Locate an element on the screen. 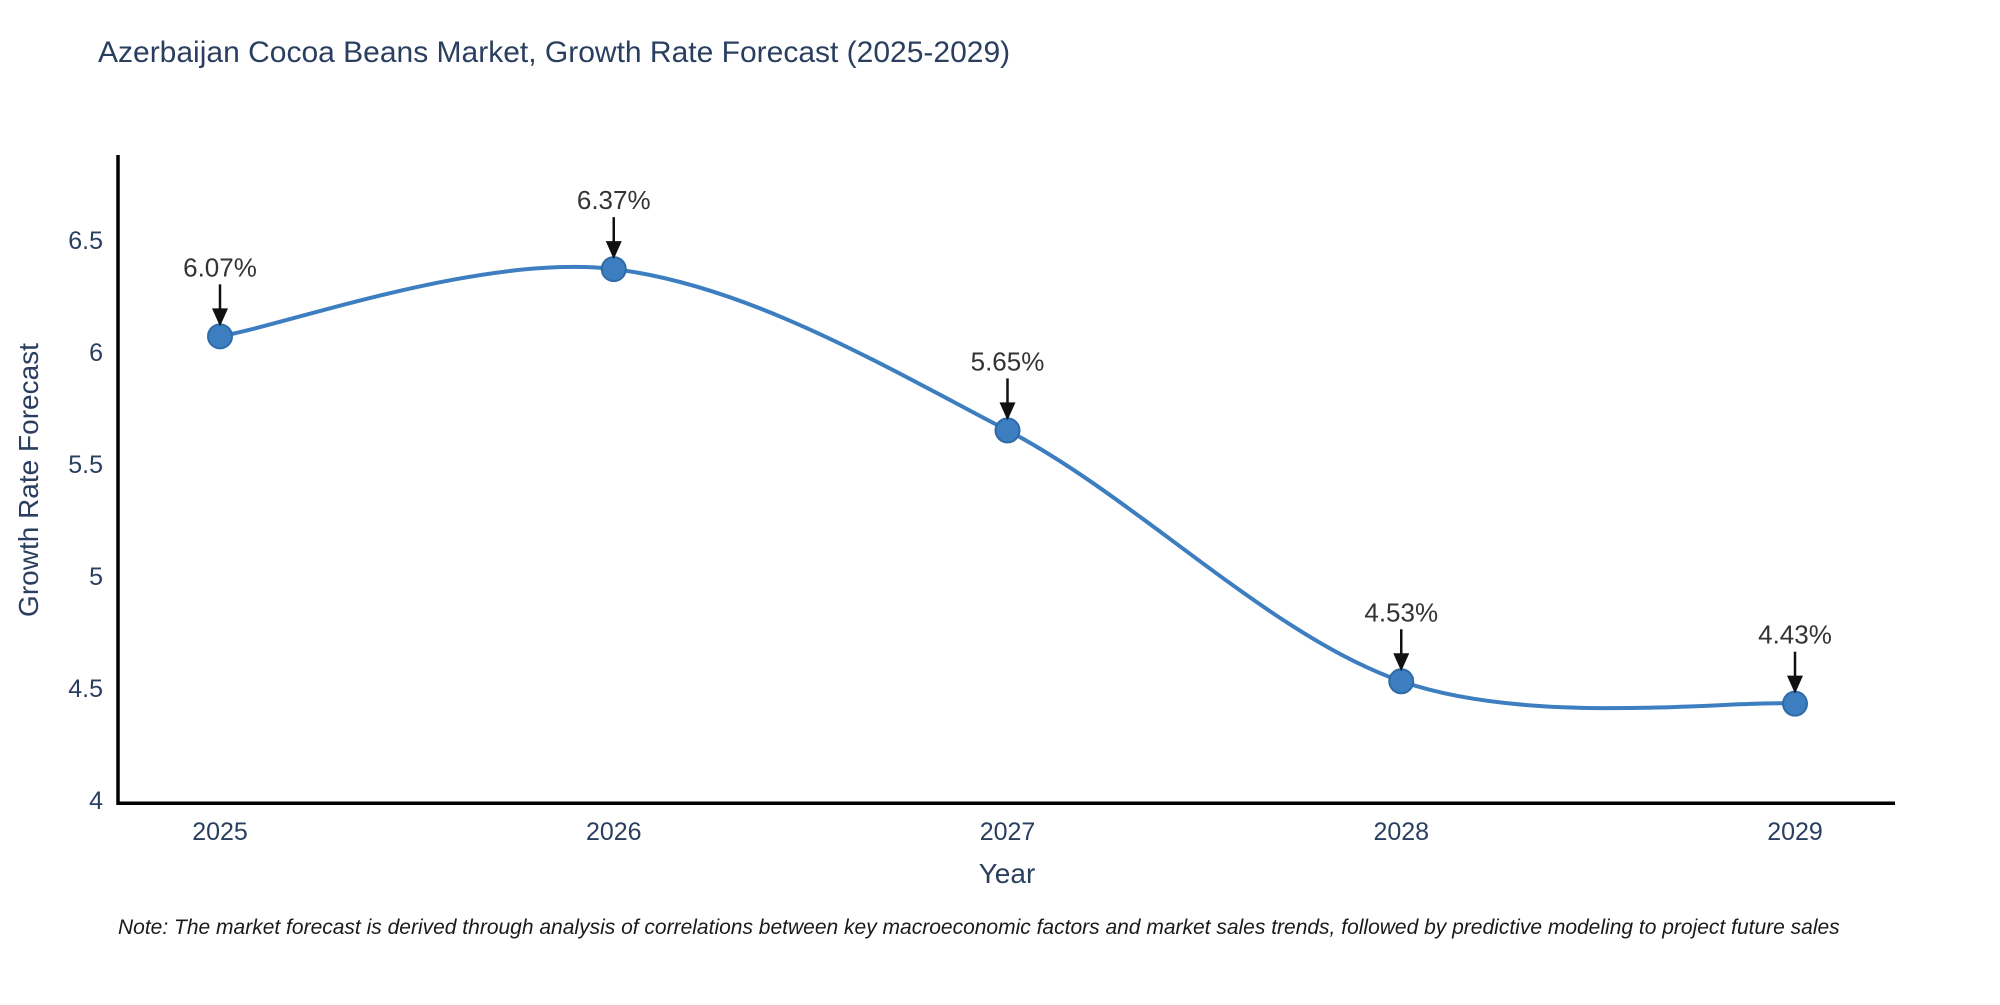  point-value-label: 5.65% is located at coordinates (1008, 361).